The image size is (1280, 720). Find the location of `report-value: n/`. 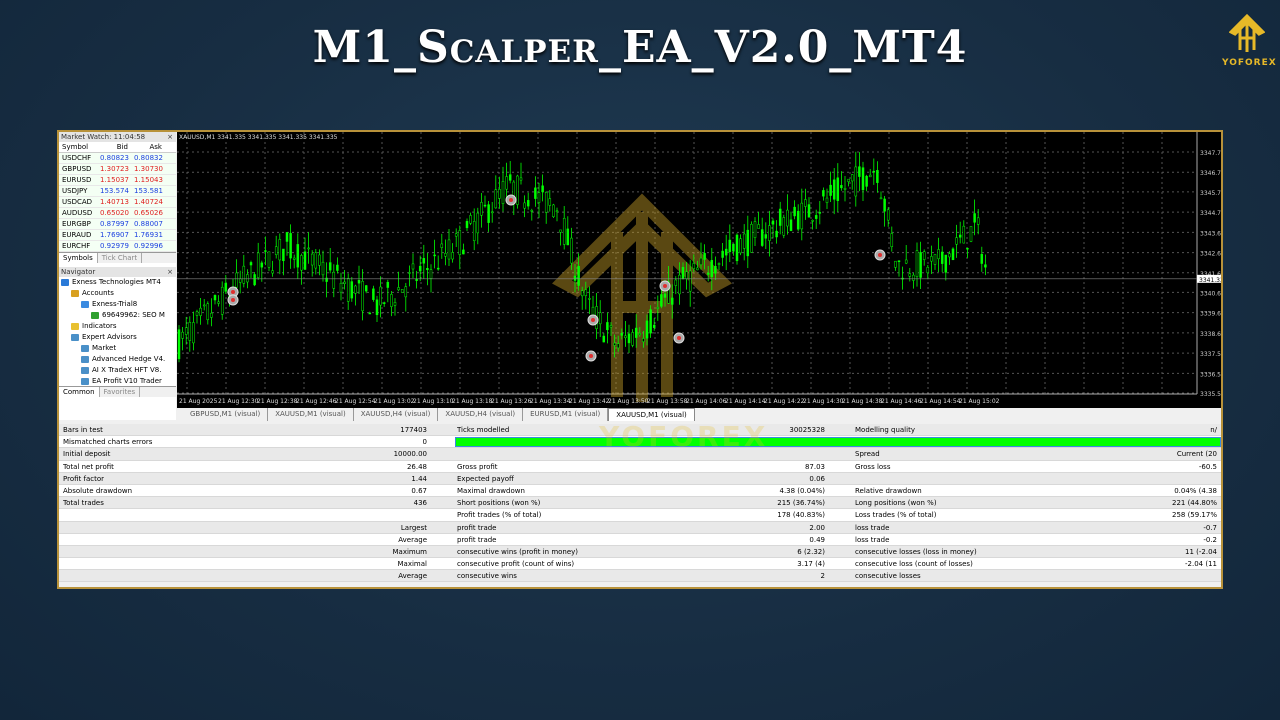

report-value: n/ is located at coordinates (1213, 430).